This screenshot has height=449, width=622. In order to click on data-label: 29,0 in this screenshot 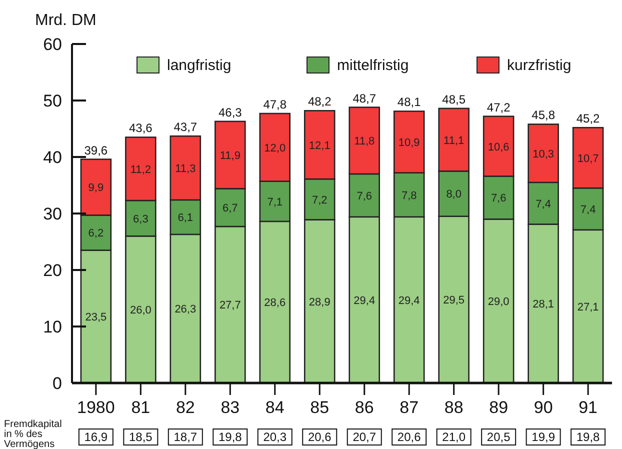, I will do `click(499, 302)`.